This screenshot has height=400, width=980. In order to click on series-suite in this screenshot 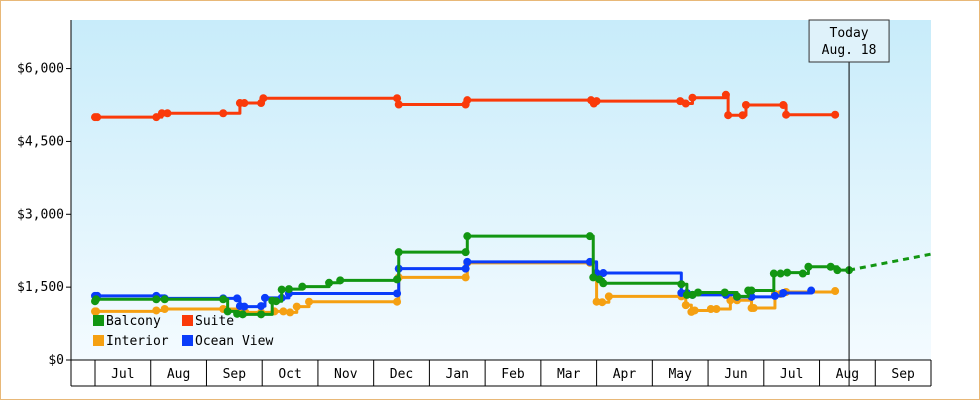, I will do `click(465, 106)`.